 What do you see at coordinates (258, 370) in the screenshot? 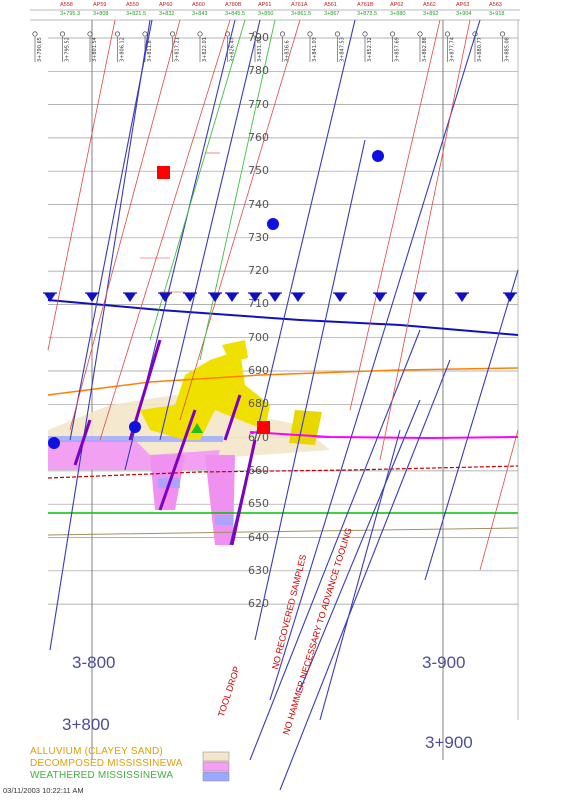
I see `elevation-tick-label: 690` at bounding box center [258, 370].